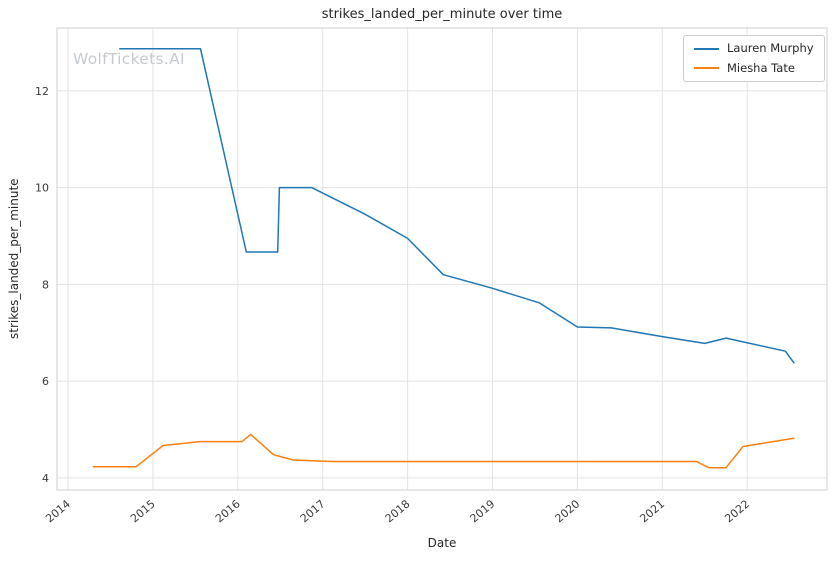  What do you see at coordinates (45, 284) in the screenshot?
I see `y-tick-label: 8` at bounding box center [45, 284].